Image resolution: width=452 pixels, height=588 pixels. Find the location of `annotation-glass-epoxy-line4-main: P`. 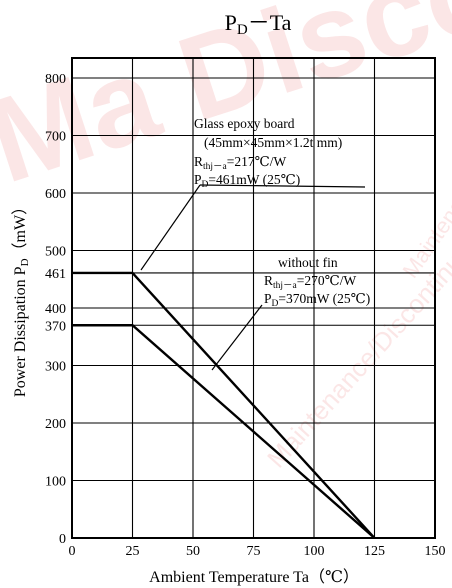

annotation-glass-epoxy-line4-main: P is located at coordinates (198, 179).